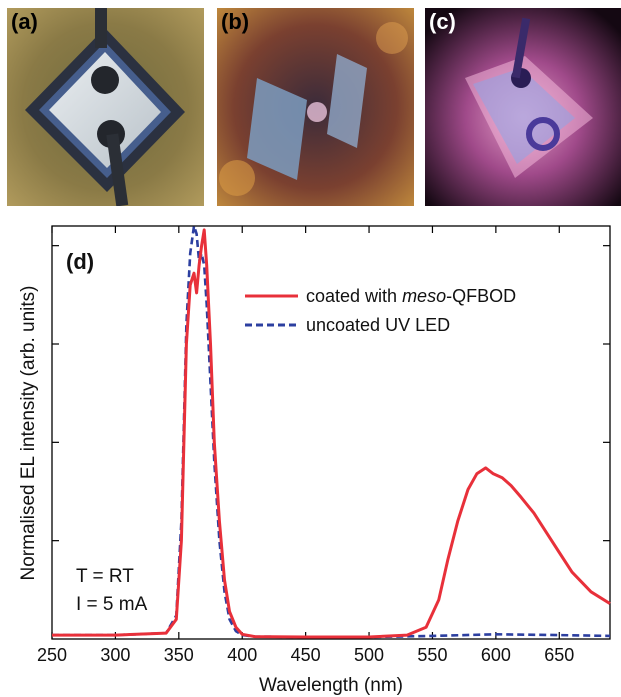 The image size is (621, 697). I want to click on led-photo-coated-on, so click(523, 107).